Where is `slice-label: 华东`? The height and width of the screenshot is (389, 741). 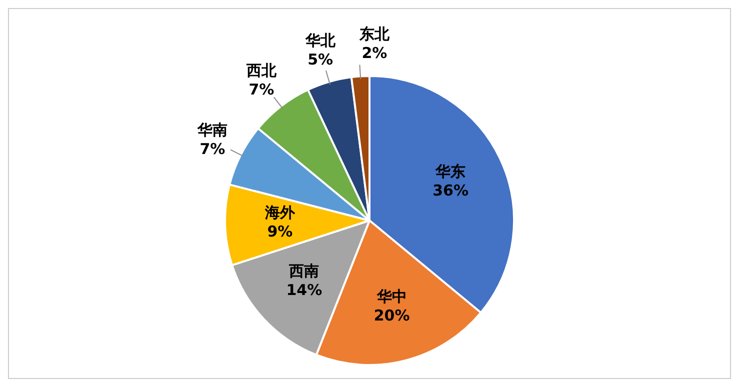 slice-label: 华东 is located at coordinates (450, 171).